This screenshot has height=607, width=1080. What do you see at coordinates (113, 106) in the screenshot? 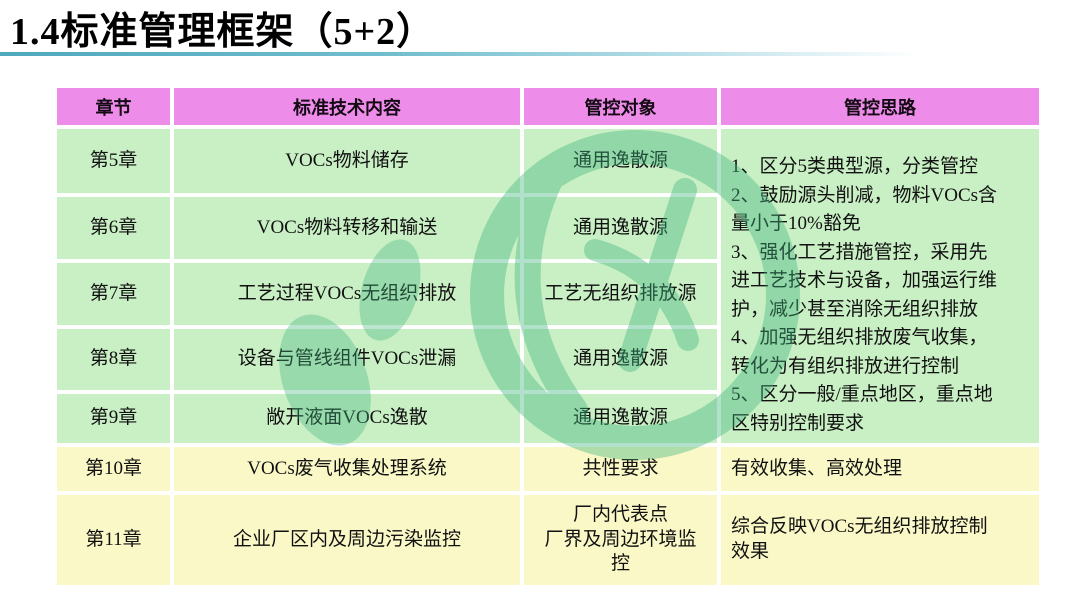
I see `header-cell-chapter: 章节` at bounding box center [113, 106].